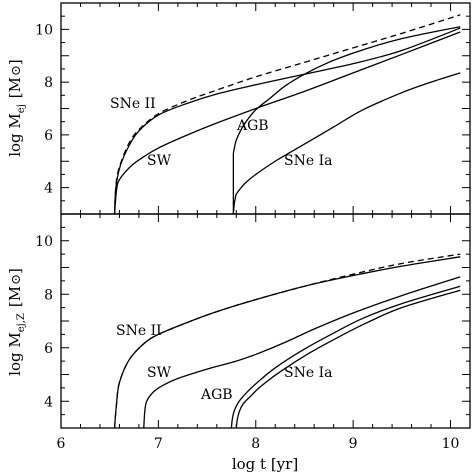 Image resolution: width=474 pixels, height=476 pixels. What do you see at coordinates (15, 296) in the screenshot?
I see `bottom-ylabel-unit: [M` at bounding box center [15, 296].